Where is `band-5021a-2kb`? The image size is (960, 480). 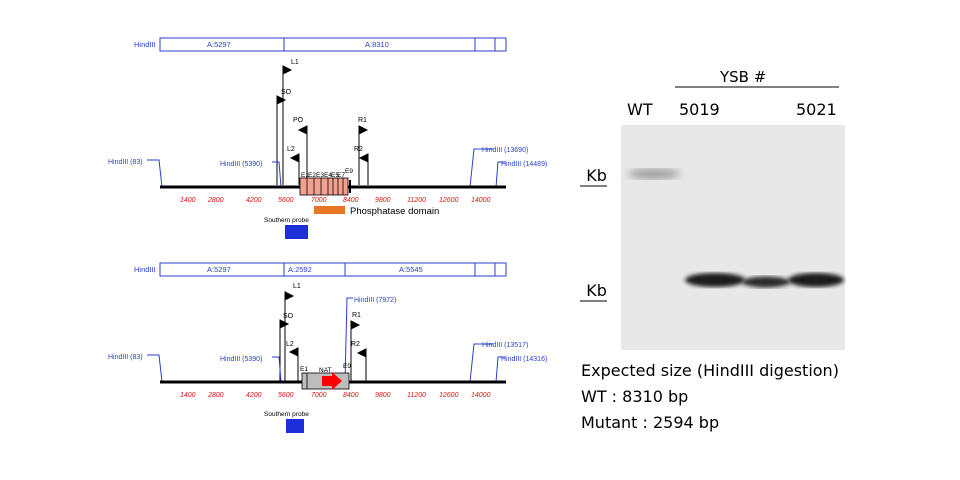 band-5021a-2kb is located at coordinates (766, 282).